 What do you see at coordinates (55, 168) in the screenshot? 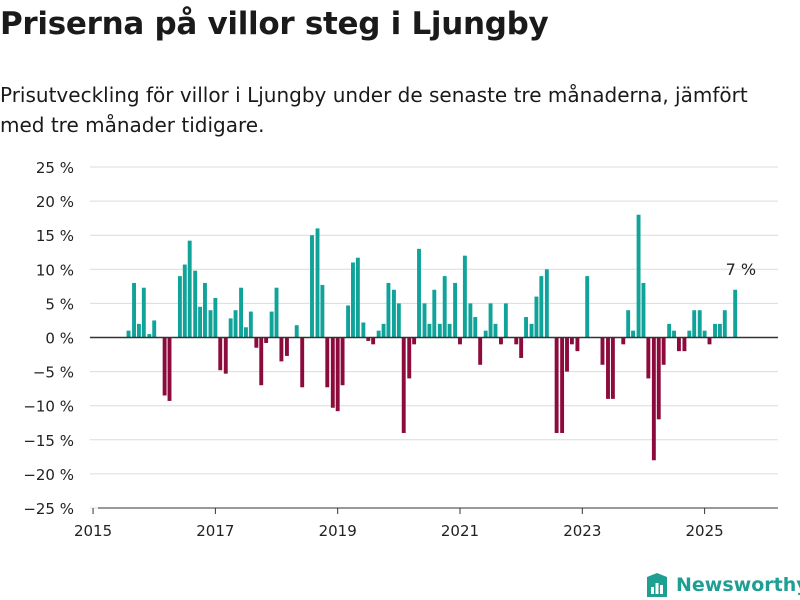
I see `y-tick-label: 25 %` at bounding box center [55, 168].